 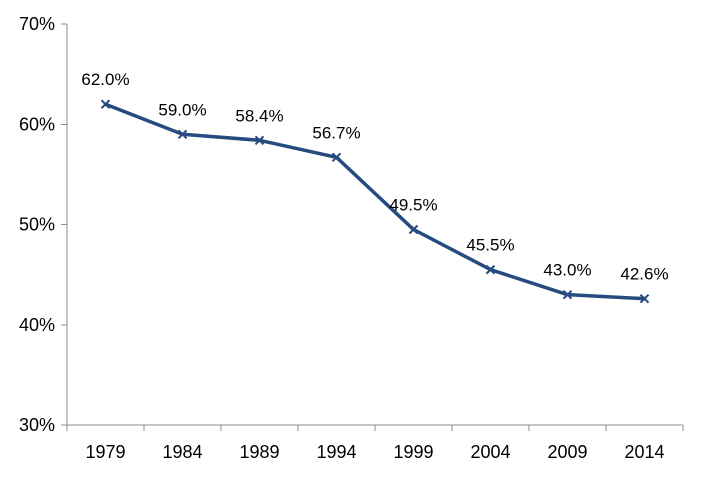 What do you see at coordinates (413, 452) in the screenshot?
I see `x-tick-label: 1999` at bounding box center [413, 452].